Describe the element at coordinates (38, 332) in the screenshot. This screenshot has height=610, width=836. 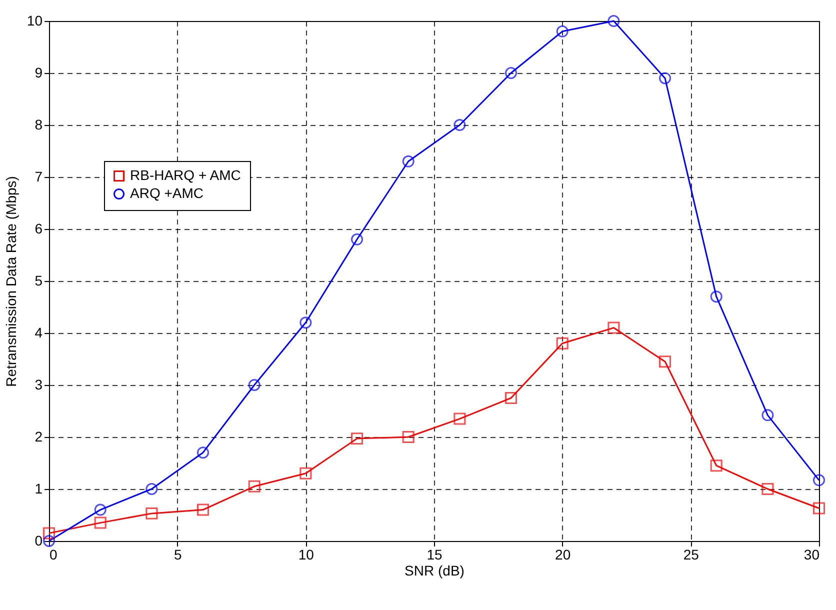
I see `y-tick-label: 4` at that location.